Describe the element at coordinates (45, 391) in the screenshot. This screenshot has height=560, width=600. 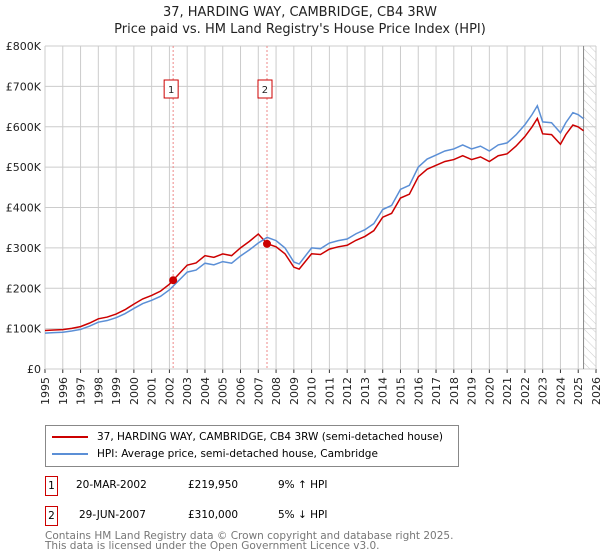
I see `x-tick-label: 1995` at that location.